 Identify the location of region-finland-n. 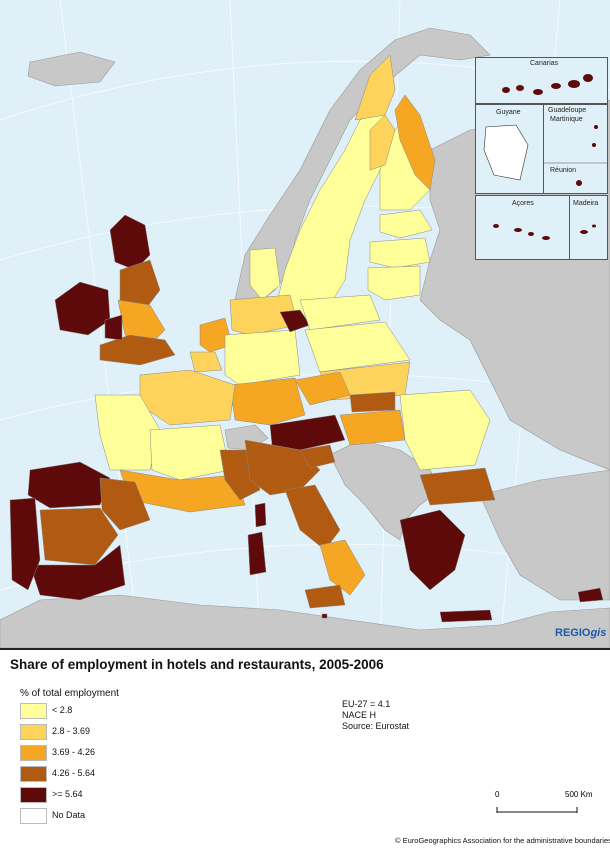
(382, 142).